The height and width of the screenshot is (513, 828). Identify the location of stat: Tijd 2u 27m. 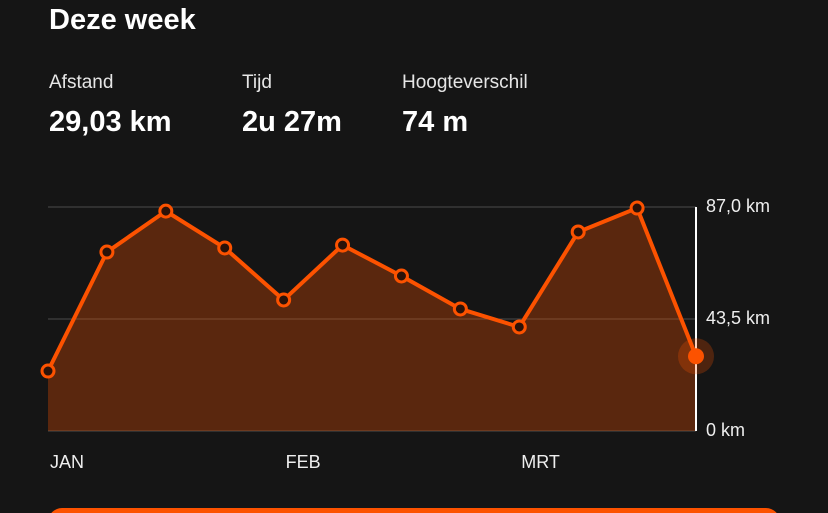
(292, 105).